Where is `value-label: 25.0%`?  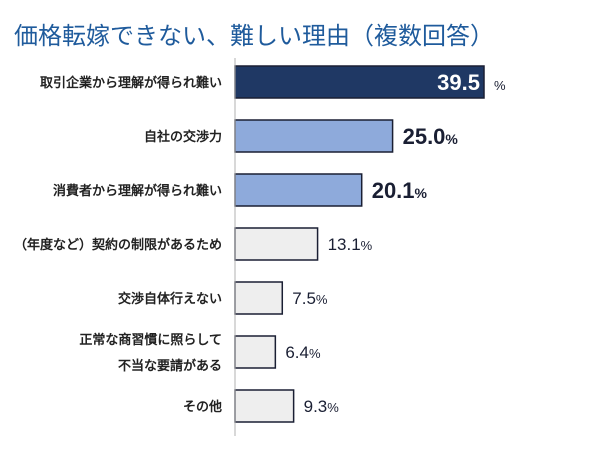
value-label: 25.0% is located at coordinates (431, 136).